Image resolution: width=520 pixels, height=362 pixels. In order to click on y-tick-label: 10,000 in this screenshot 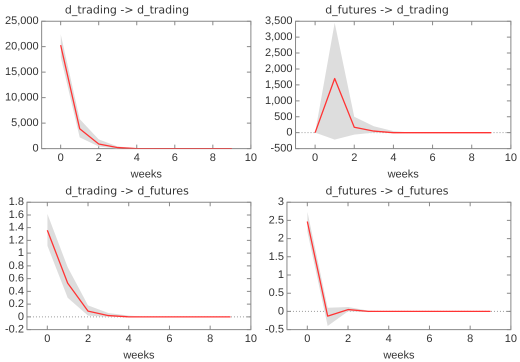, I will do `click(21, 98)`.